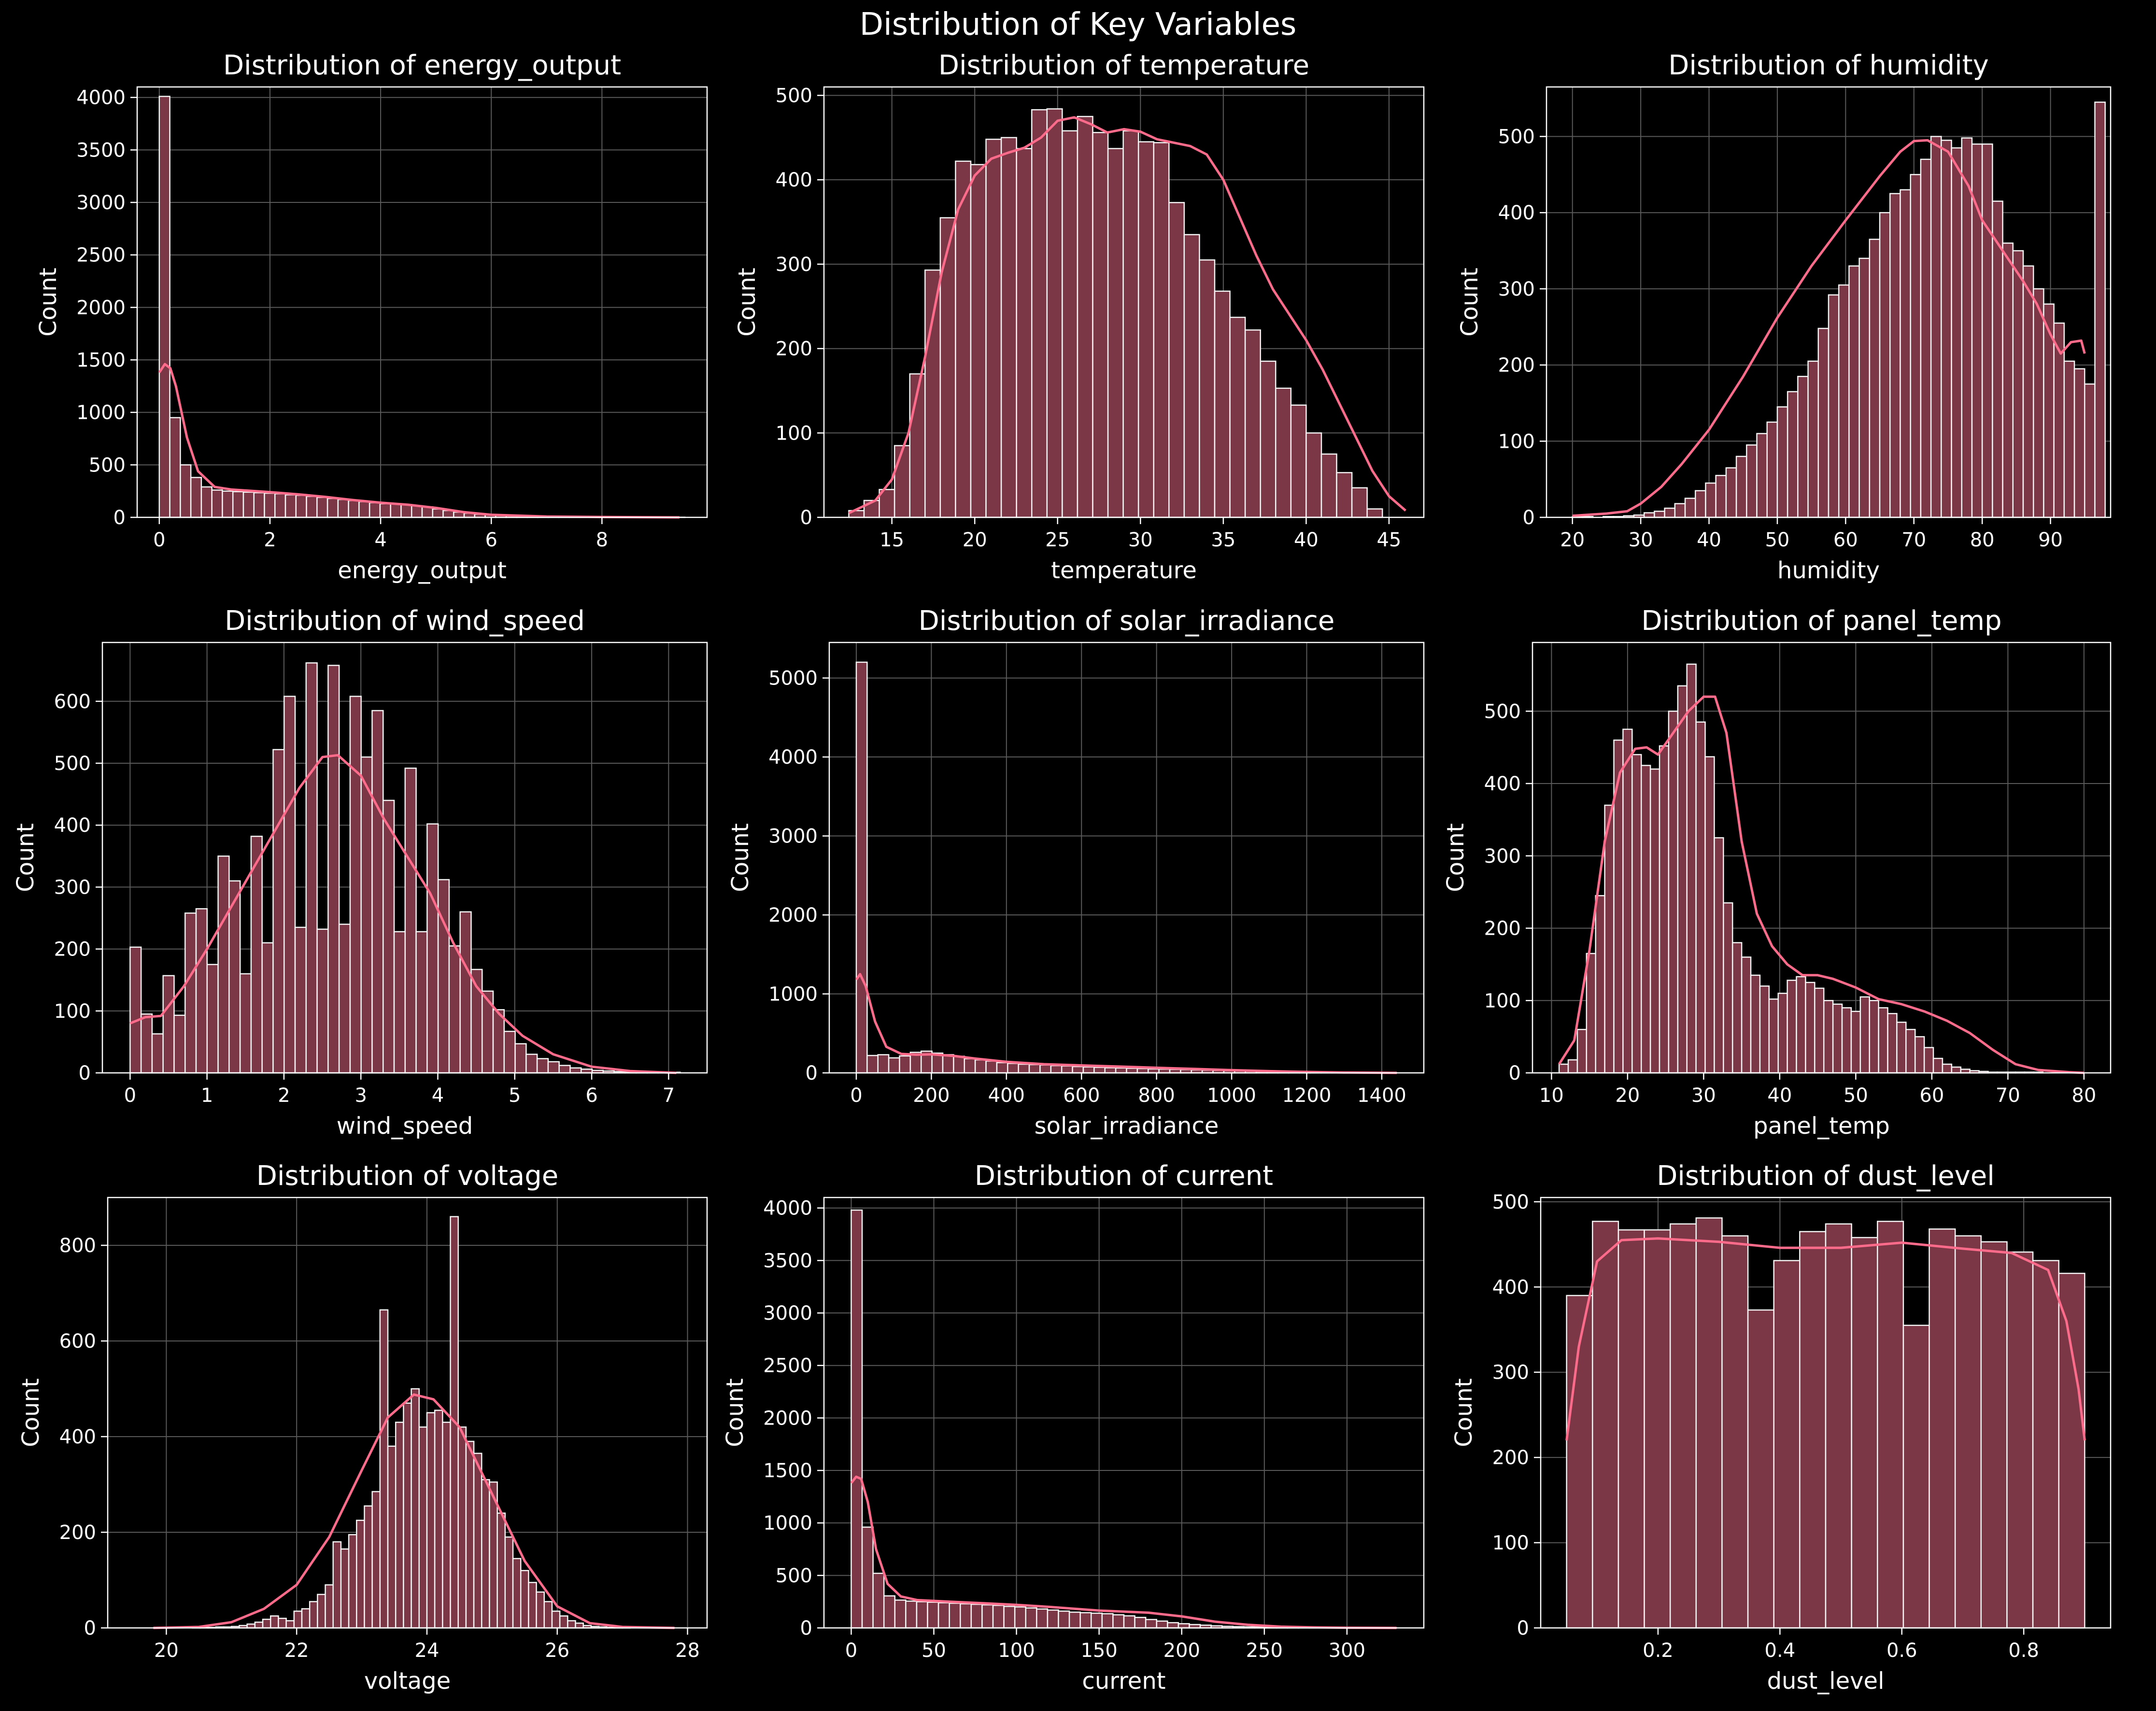  What do you see at coordinates (1223, 540) in the screenshot?
I see `x-tick-label: 35` at bounding box center [1223, 540].